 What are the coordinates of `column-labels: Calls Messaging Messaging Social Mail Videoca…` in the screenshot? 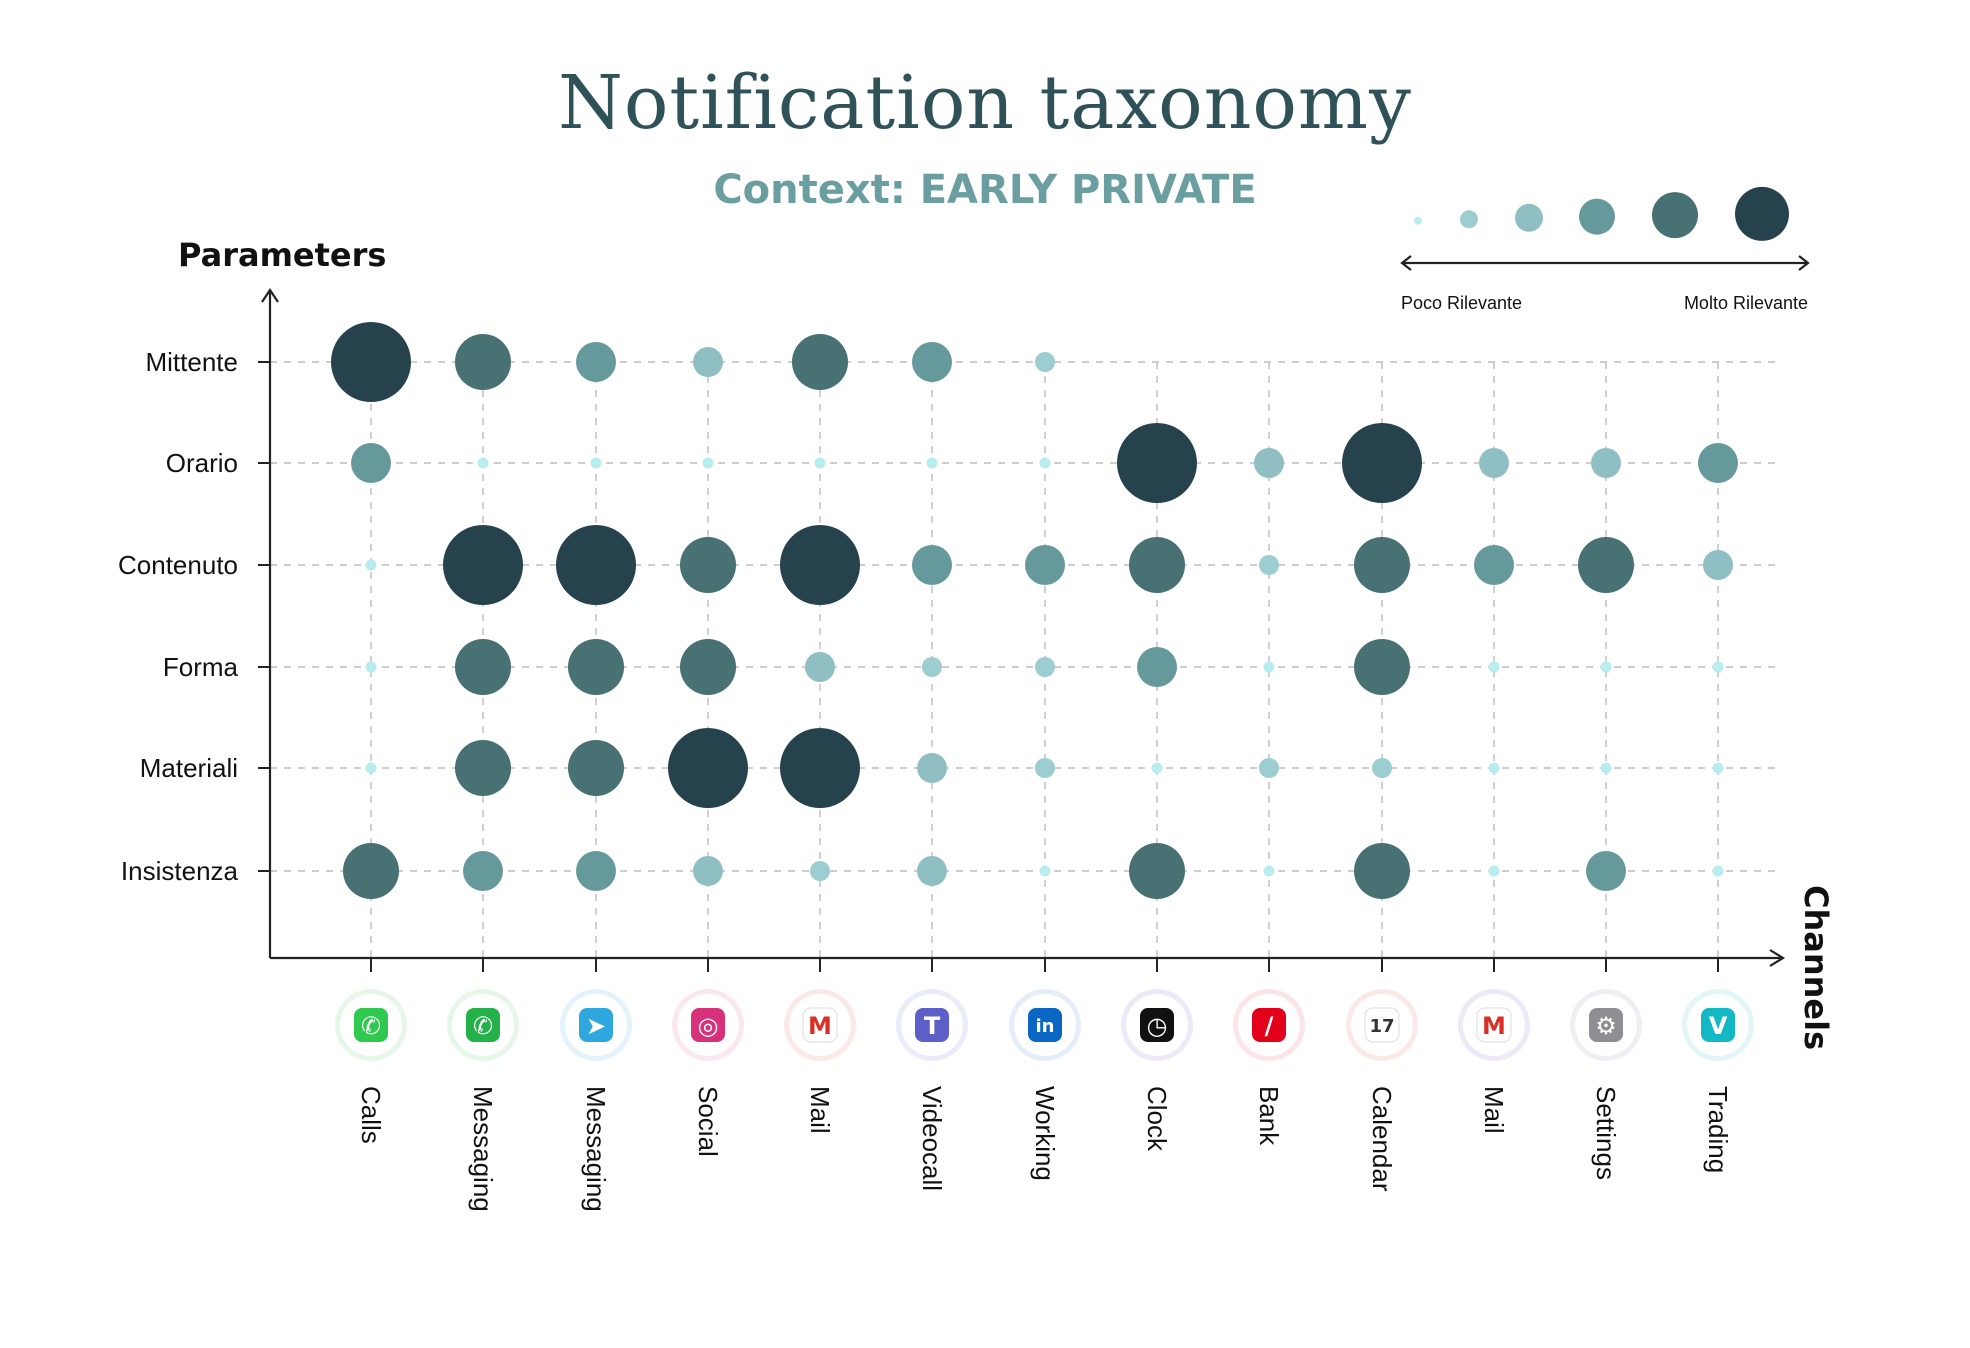 It's located at (1044, 1149).